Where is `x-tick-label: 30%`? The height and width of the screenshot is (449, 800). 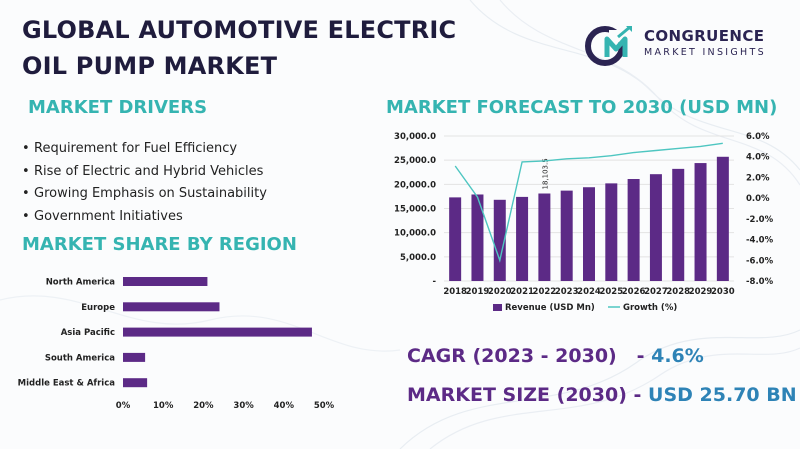
x-tick-label: 30% is located at coordinates (243, 406).